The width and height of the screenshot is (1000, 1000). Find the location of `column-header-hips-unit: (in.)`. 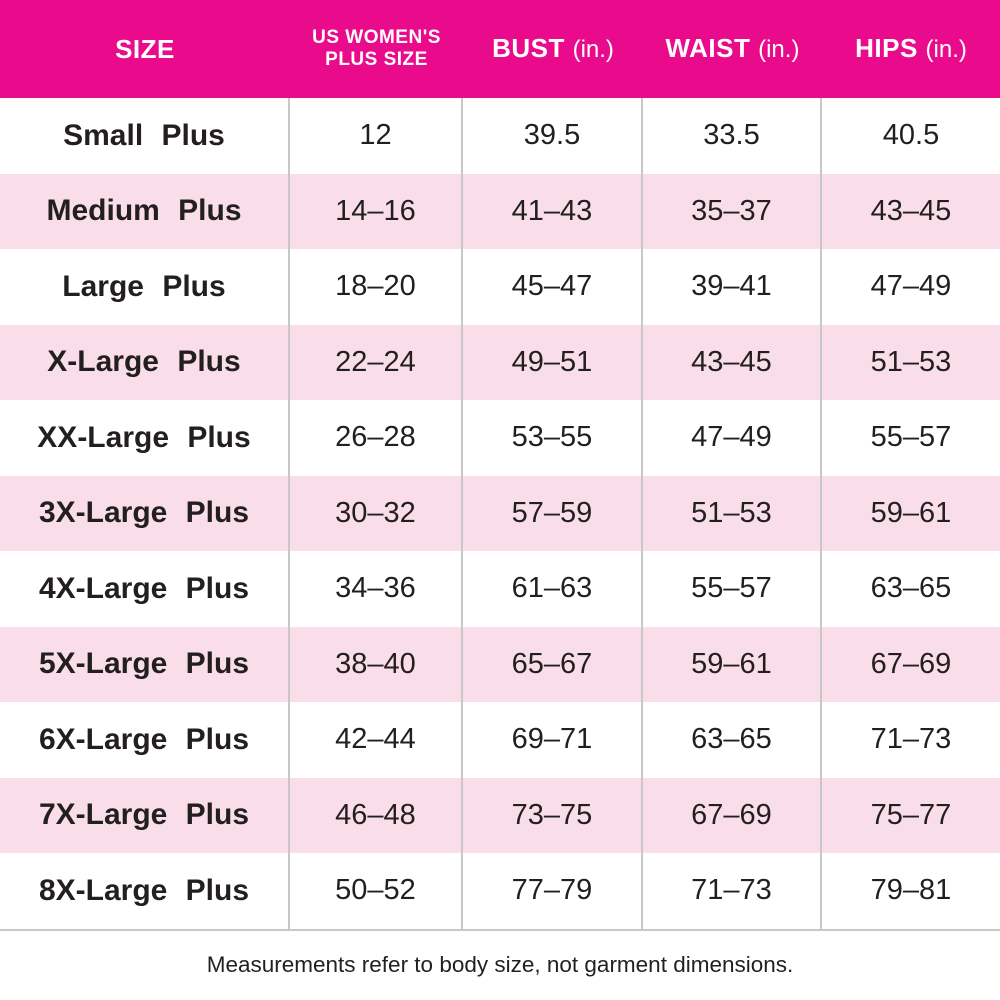

column-header-hips-unit: (in.) is located at coordinates (946, 50).